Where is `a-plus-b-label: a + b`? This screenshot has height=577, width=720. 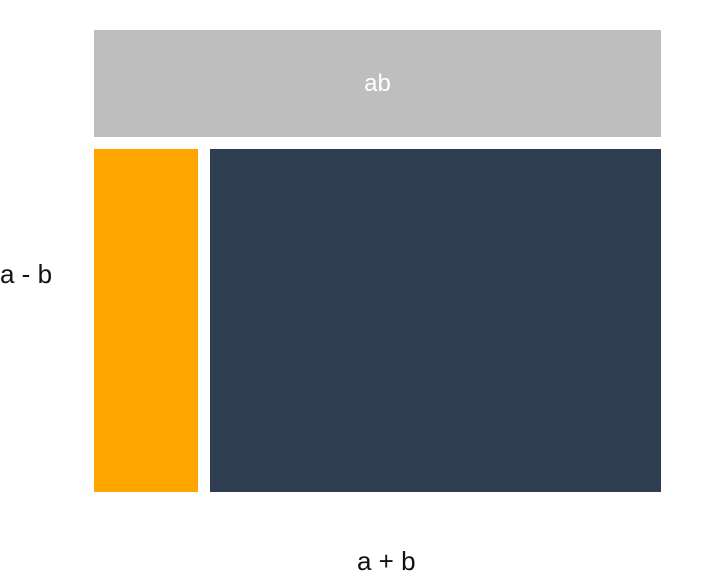 a-plus-b-label: a + b is located at coordinates (386, 561).